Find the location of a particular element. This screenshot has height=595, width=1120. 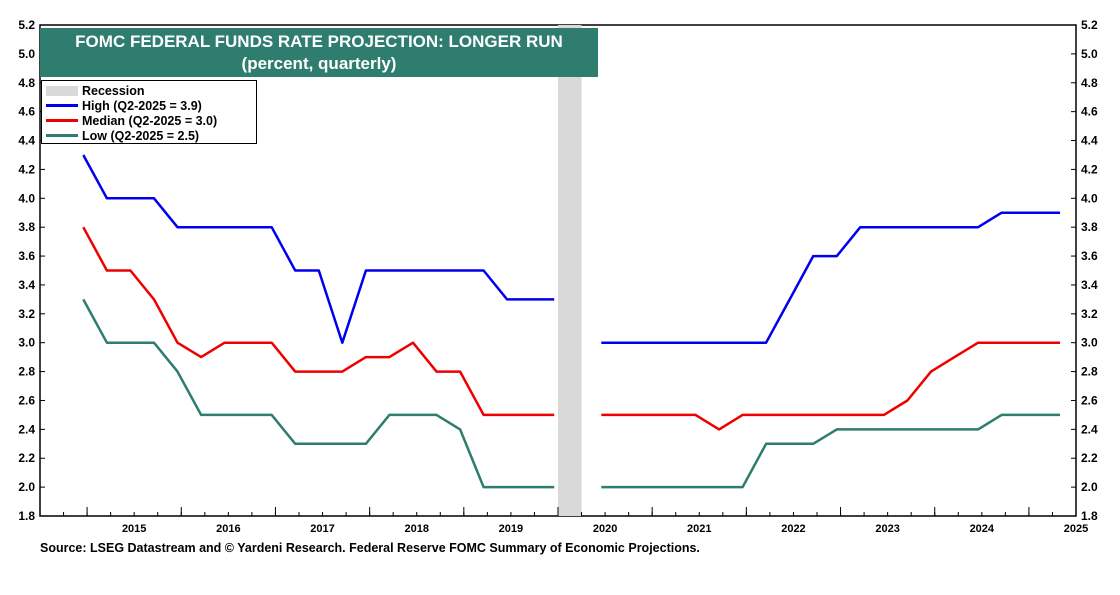

x-tick-label: 2016 is located at coordinates (228, 529).